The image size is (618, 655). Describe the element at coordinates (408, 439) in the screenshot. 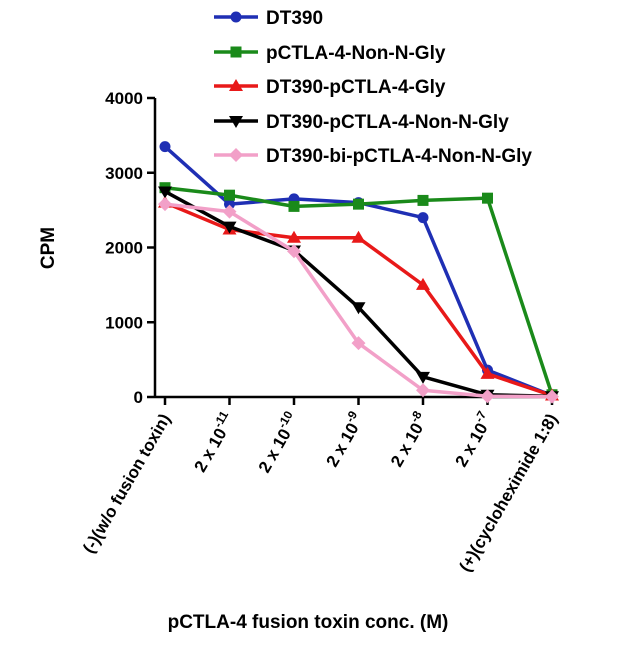

I see `x-tick-label: 2 x 10-8` at that location.